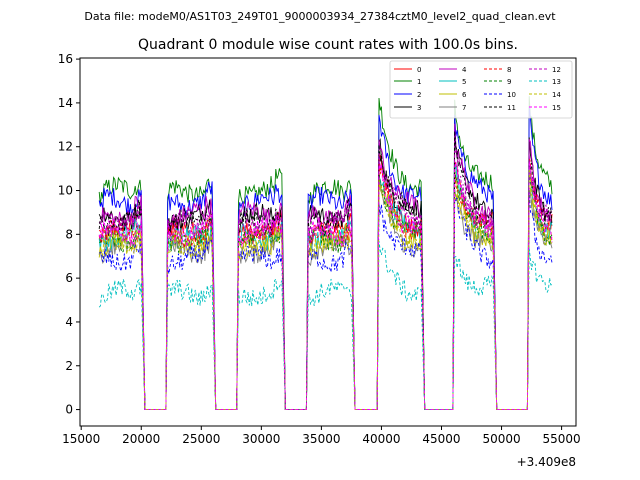 The image size is (640, 480). Describe the element at coordinates (65, 59) in the screenshot. I see `y-tick-label: 16` at that location.